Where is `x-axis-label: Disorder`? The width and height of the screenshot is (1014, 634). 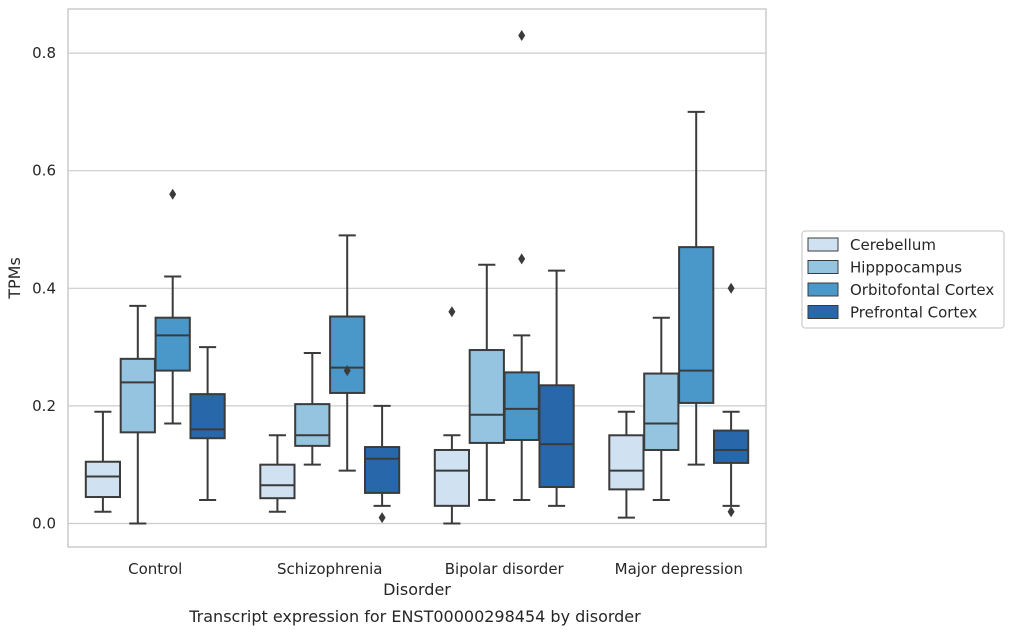
x-axis-label: Disorder is located at coordinates (417, 589).